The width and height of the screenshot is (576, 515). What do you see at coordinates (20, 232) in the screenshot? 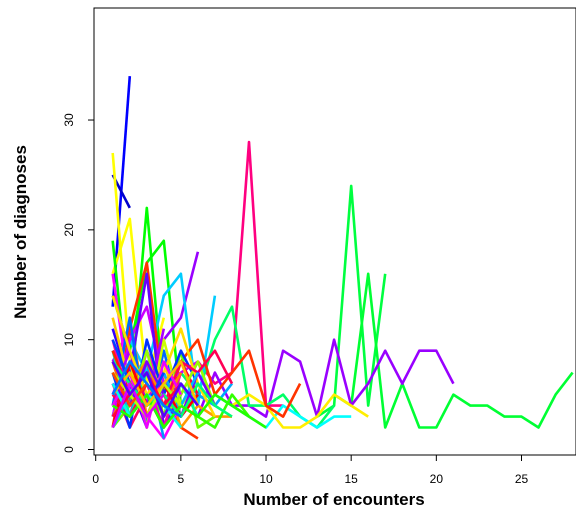
I see `y-axis-title: Number of diagnoses` at bounding box center [20, 232].